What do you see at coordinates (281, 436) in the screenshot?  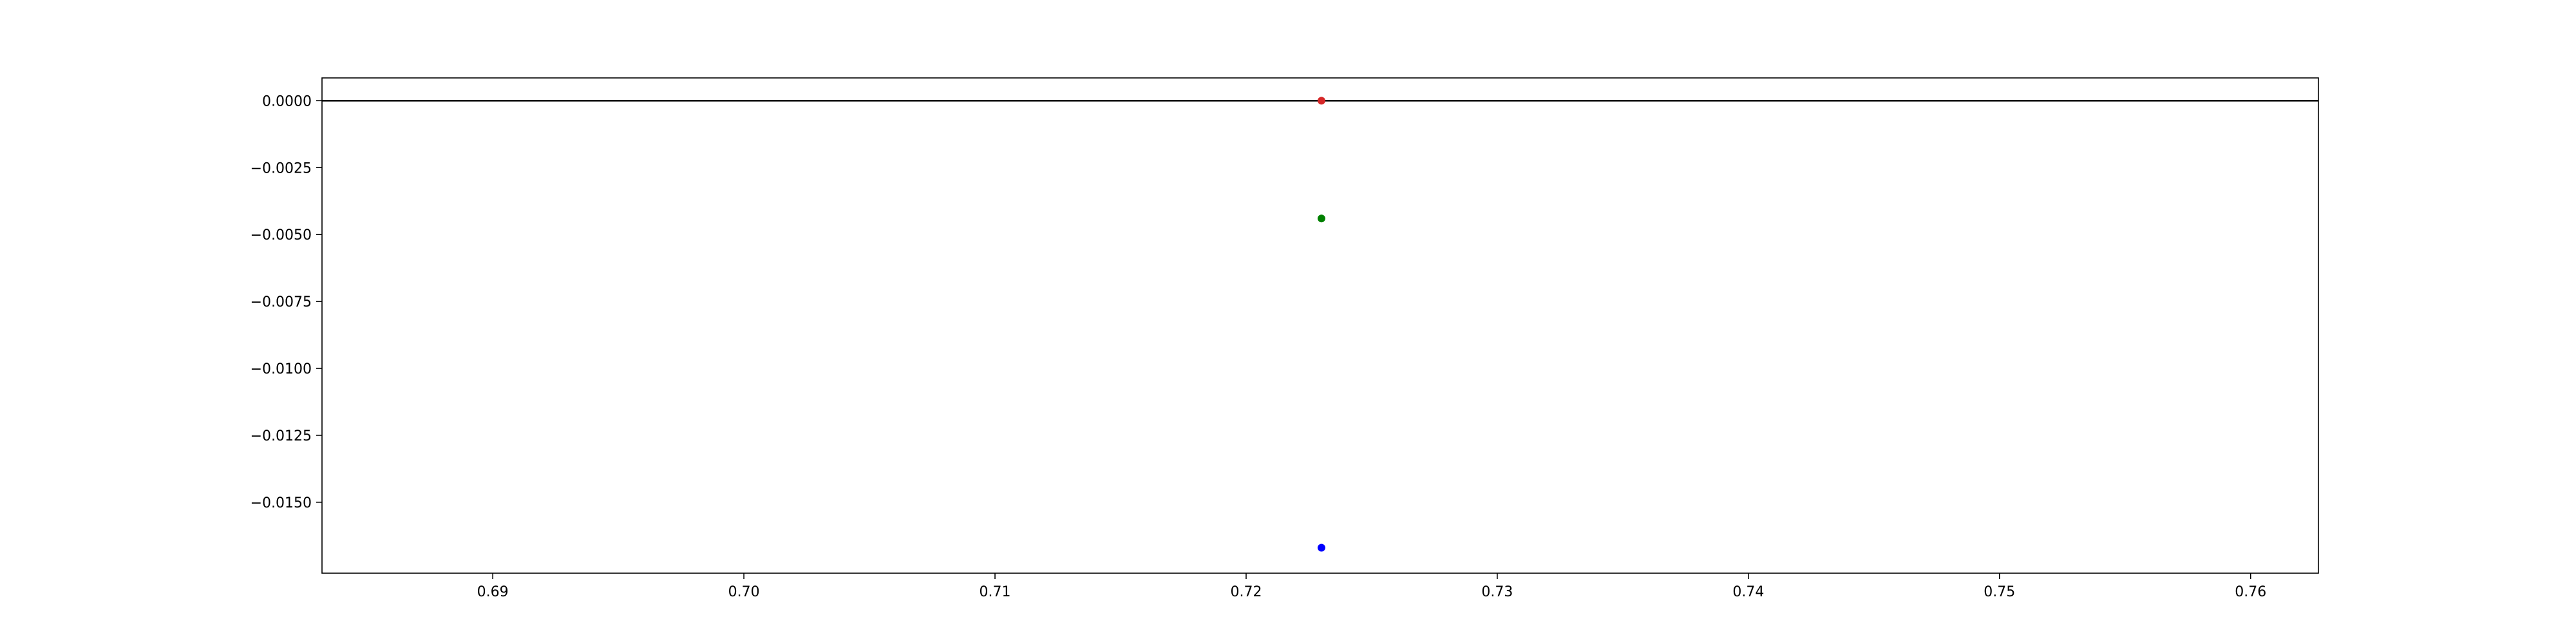 I see `y-tick-label: −0.0125` at bounding box center [281, 436].